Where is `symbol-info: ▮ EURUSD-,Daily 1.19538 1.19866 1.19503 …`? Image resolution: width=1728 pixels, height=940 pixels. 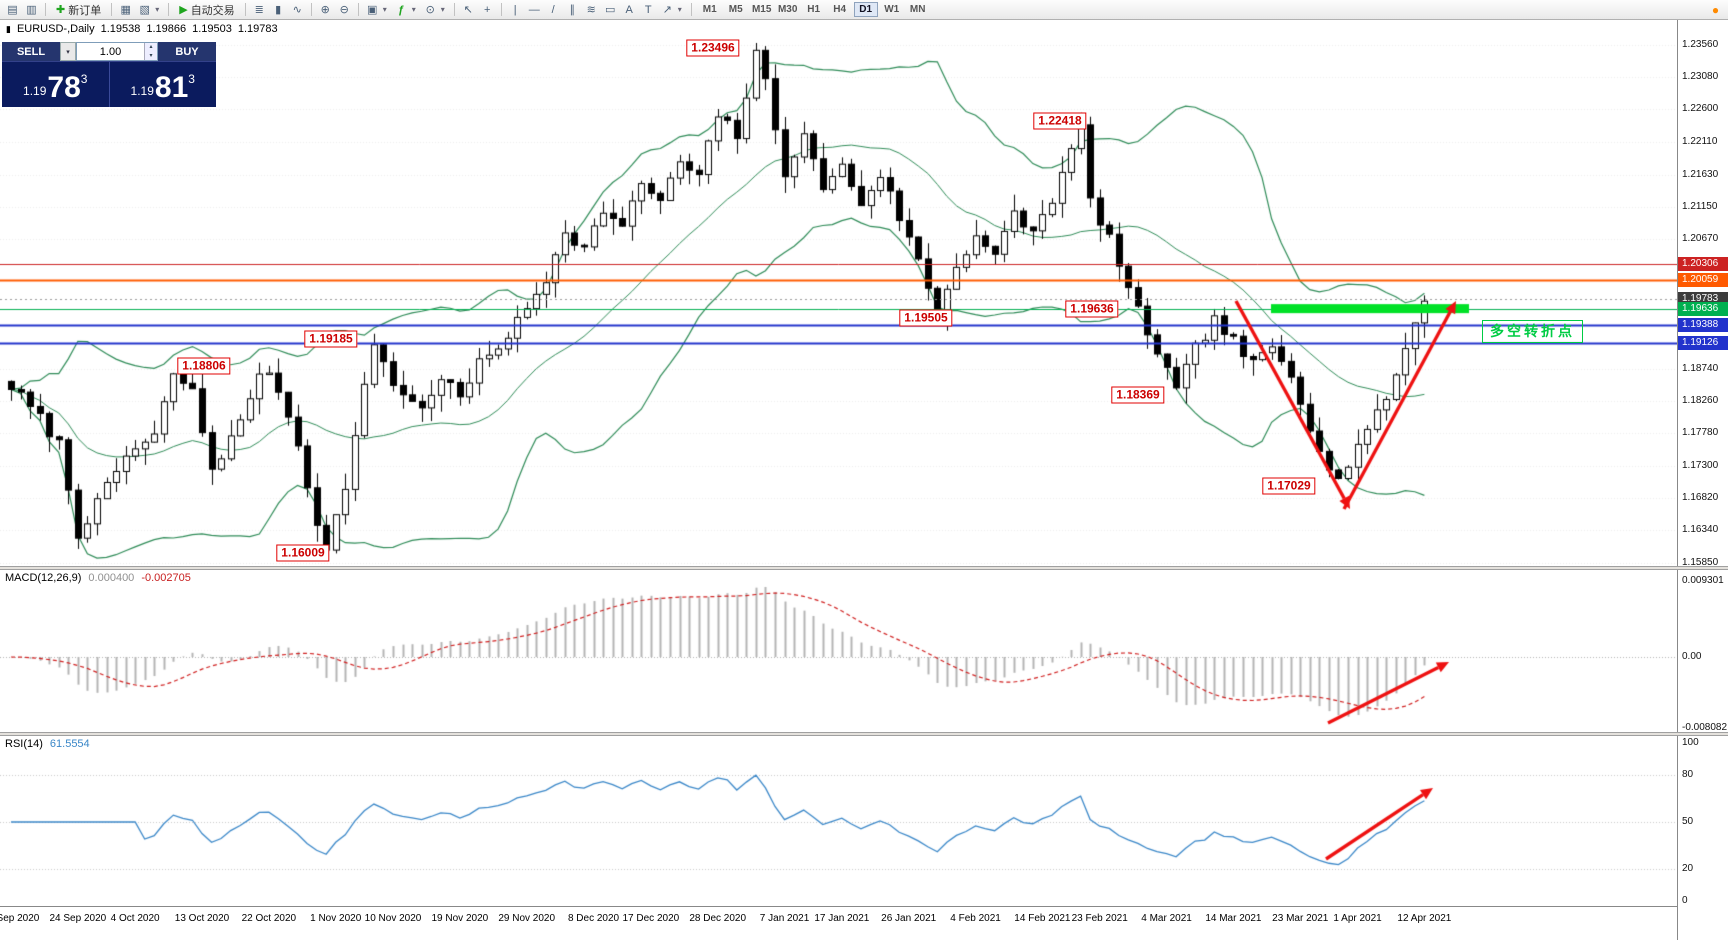
symbol-info: ▮ EURUSD-,Daily 1.19538 1.19866 1.19503 … is located at coordinates (142, 29).